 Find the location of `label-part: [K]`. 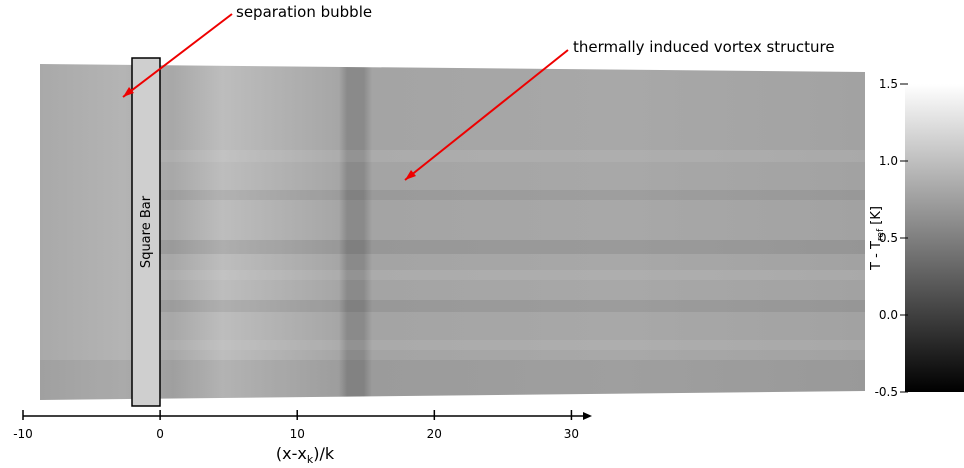

label-part: [K] is located at coordinates (876, 217).